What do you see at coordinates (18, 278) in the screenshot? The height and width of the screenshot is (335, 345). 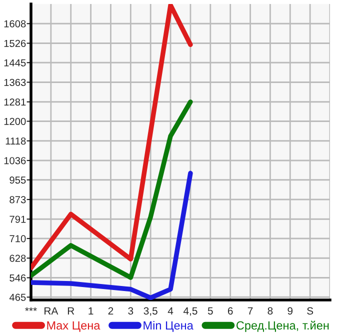 I see `y-tick-label: 546` at bounding box center [18, 278].